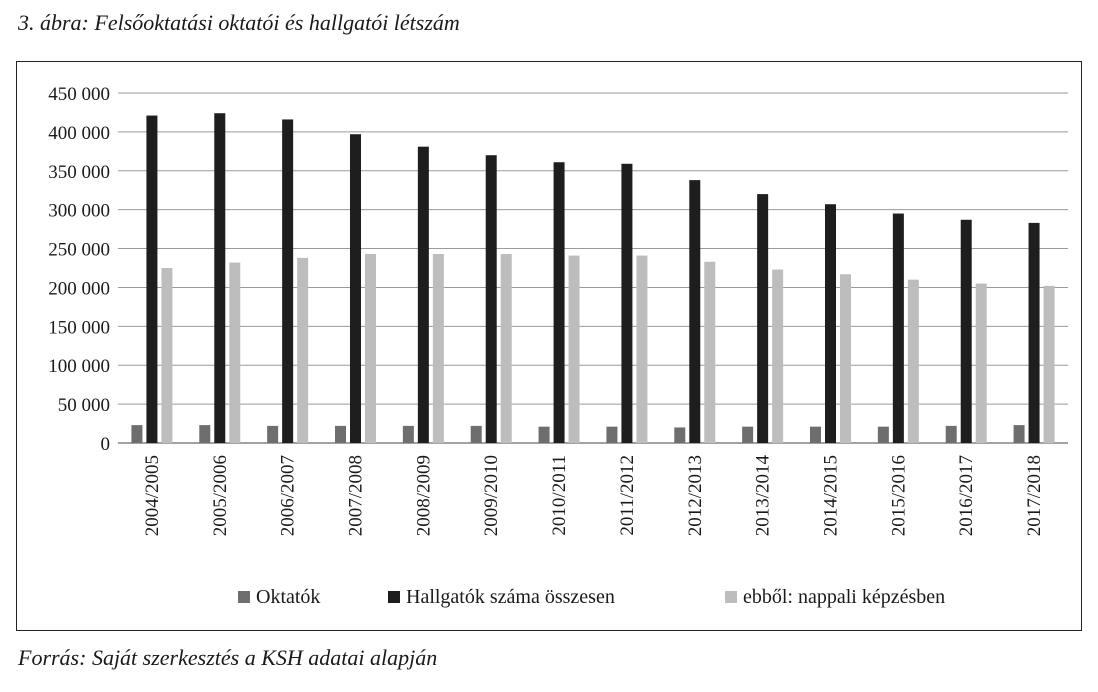 The height and width of the screenshot is (692, 1098). What do you see at coordinates (423, 495) in the screenshot?
I see `x-tick-label: 2008/2009` at bounding box center [423, 495].